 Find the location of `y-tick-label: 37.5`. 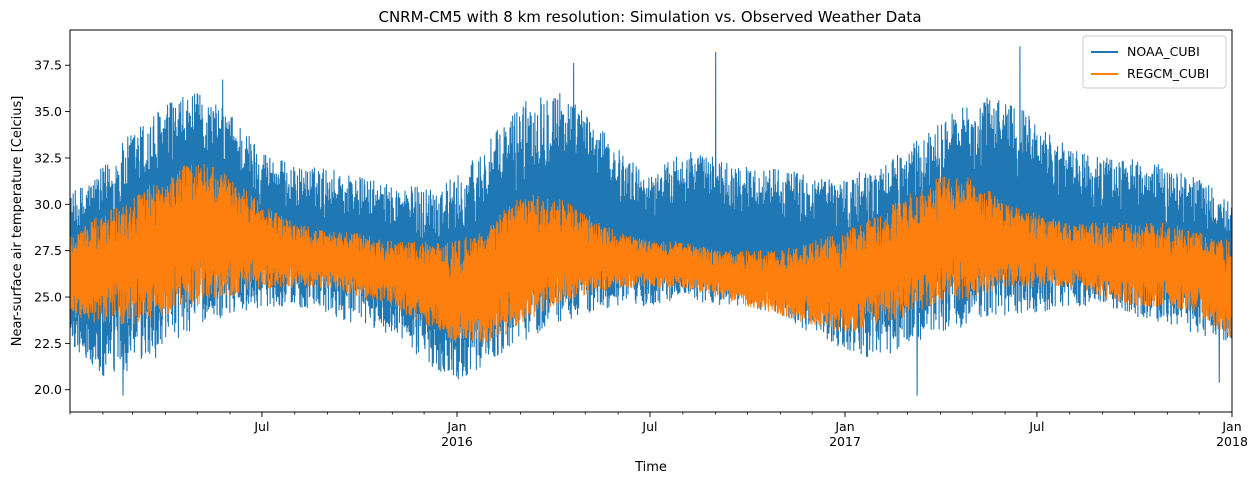

y-tick-label: 37.5 is located at coordinates (48, 65).